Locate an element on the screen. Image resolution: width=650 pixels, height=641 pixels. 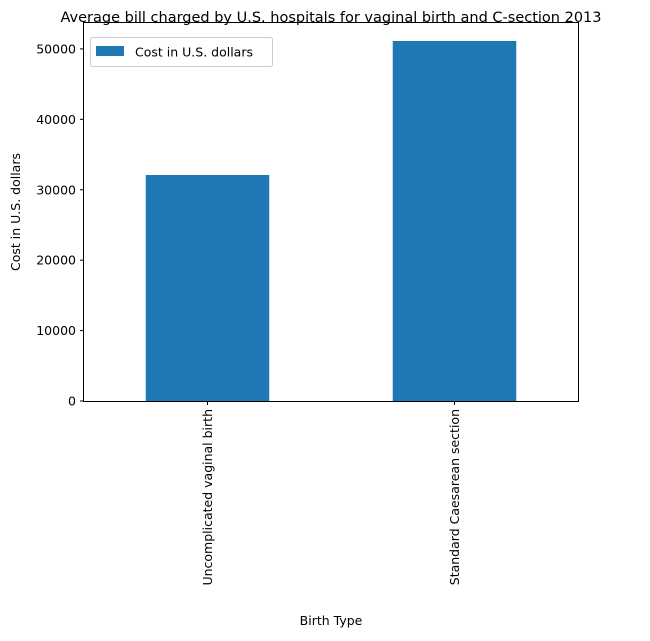
y-tick-label-4: 30000 is located at coordinates (56, 189).